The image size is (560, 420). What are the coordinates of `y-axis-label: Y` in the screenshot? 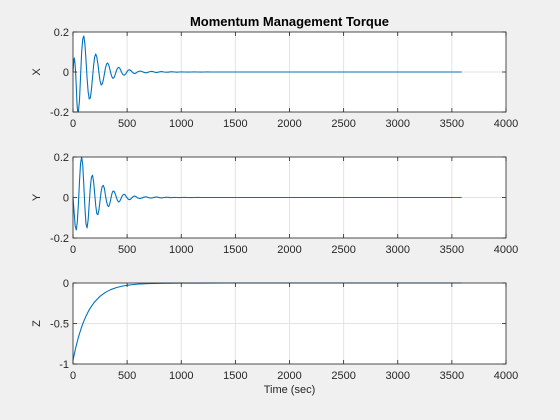 It's located at (37, 197).